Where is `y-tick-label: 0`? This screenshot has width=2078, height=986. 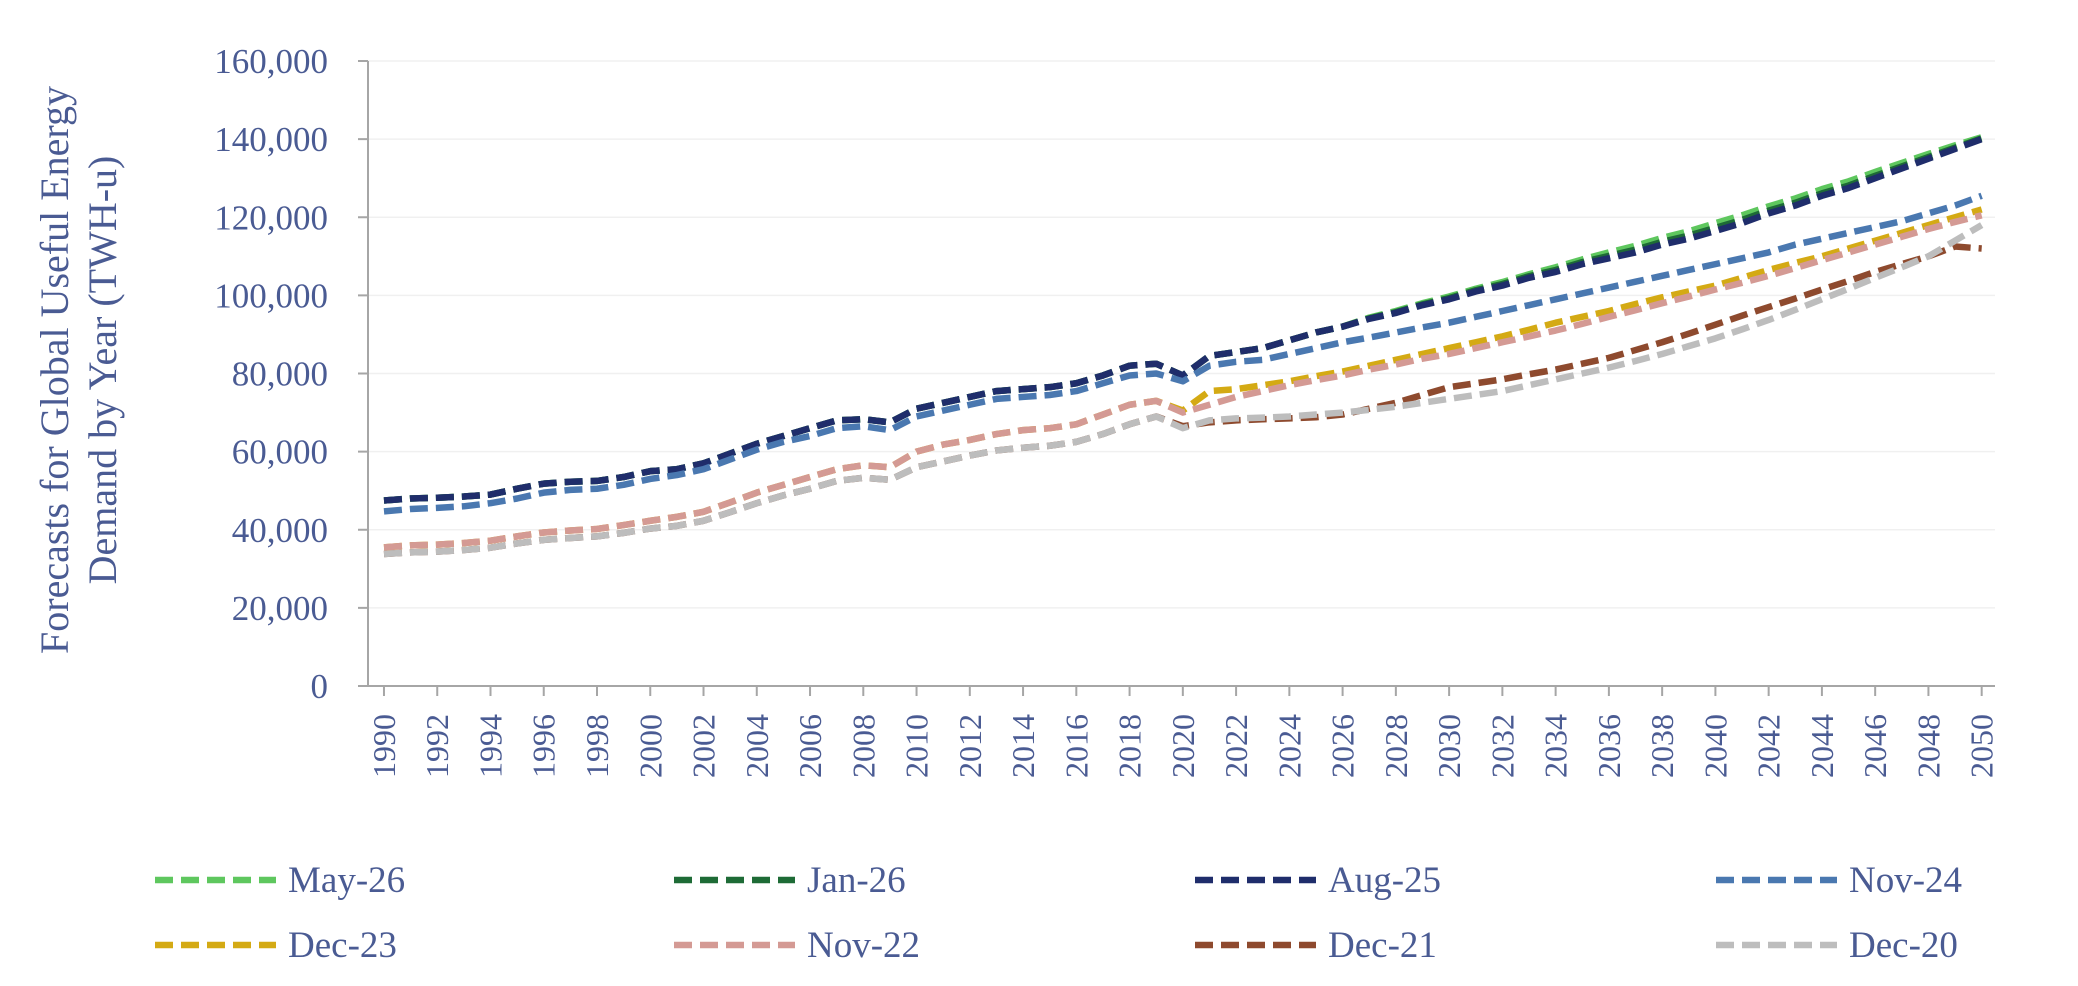 y-tick-label: 0 is located at coordinates (320, 686).